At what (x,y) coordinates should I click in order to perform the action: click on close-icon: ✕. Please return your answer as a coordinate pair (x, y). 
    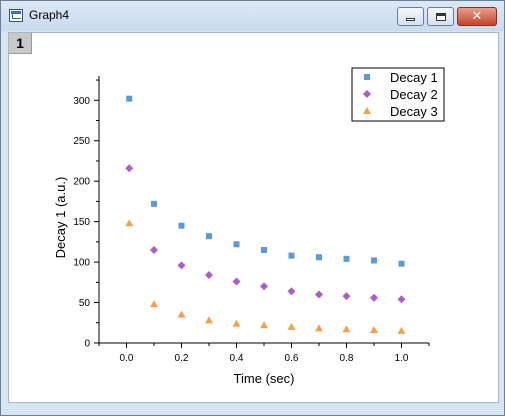
    Looking at the image, I should click on (477, 16).